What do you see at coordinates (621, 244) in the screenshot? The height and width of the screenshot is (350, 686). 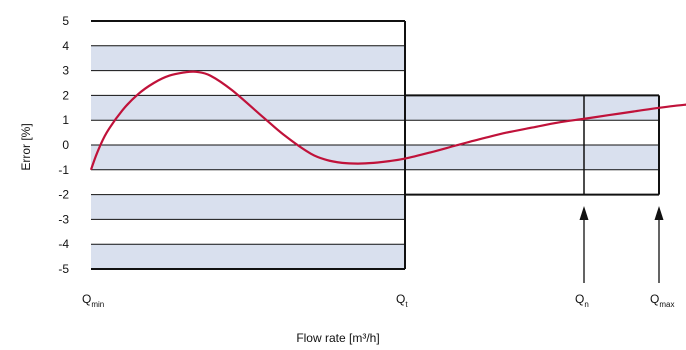 I see `flow-rate-arrows` at bounding box center [621, 244].